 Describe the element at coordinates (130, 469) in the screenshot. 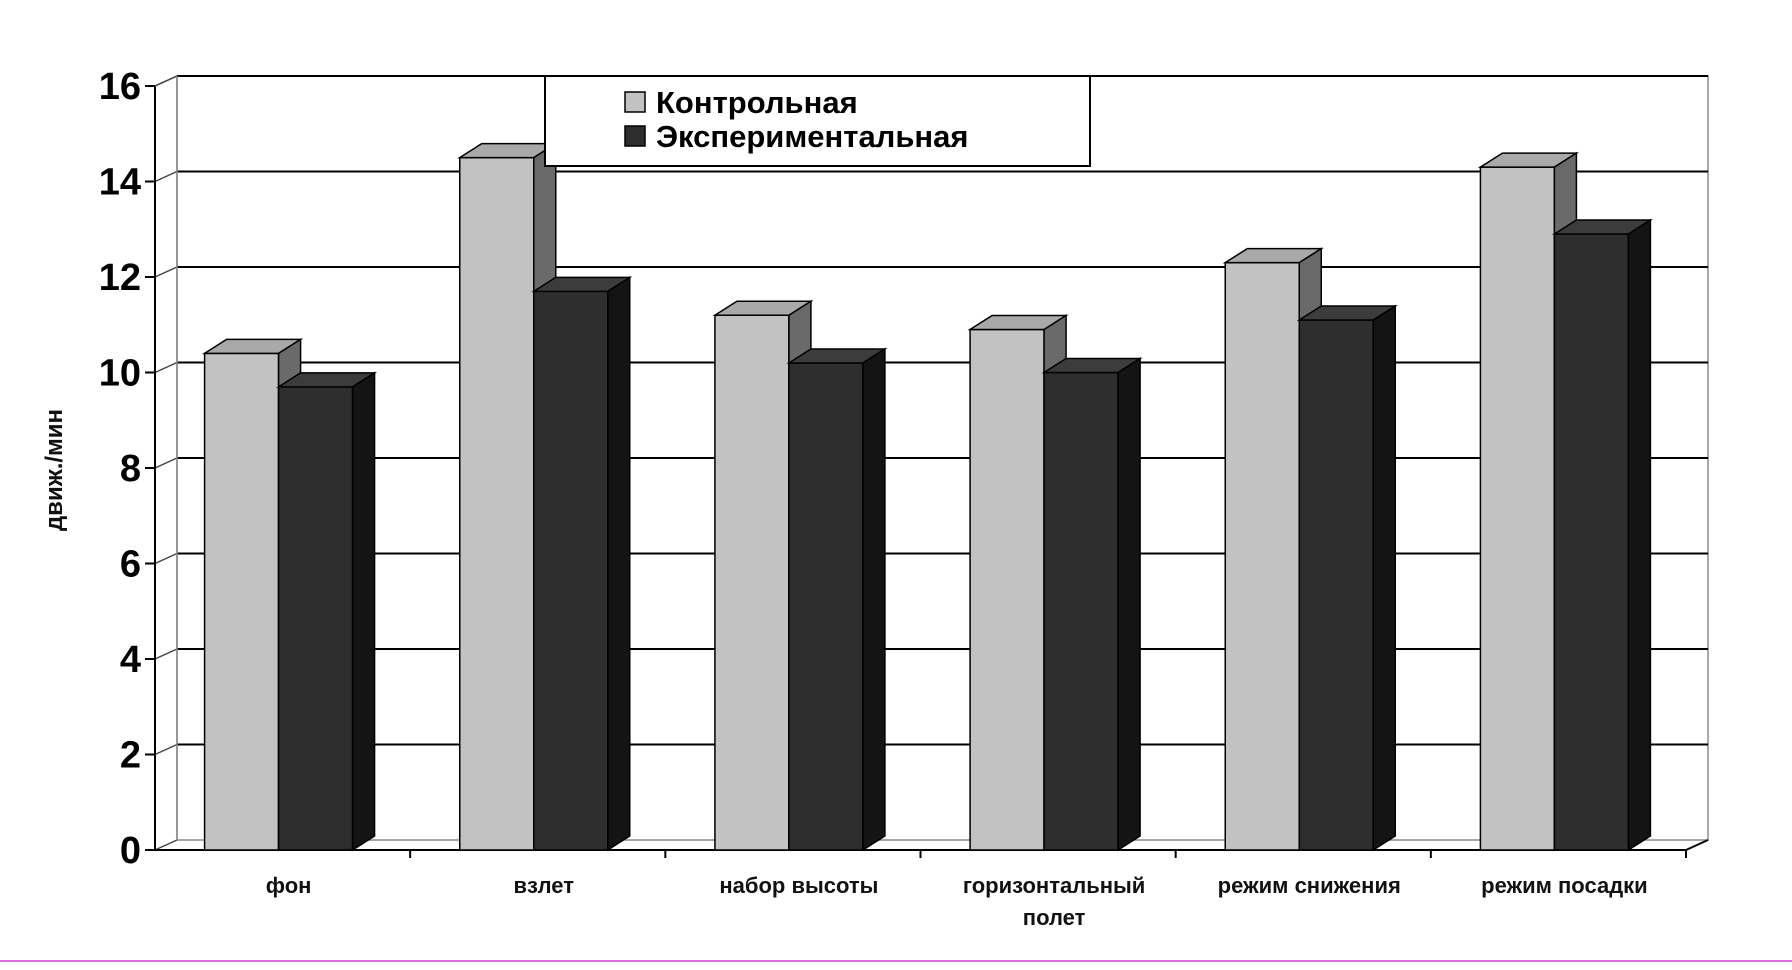

I see `y-tick-label: 8` at that location.